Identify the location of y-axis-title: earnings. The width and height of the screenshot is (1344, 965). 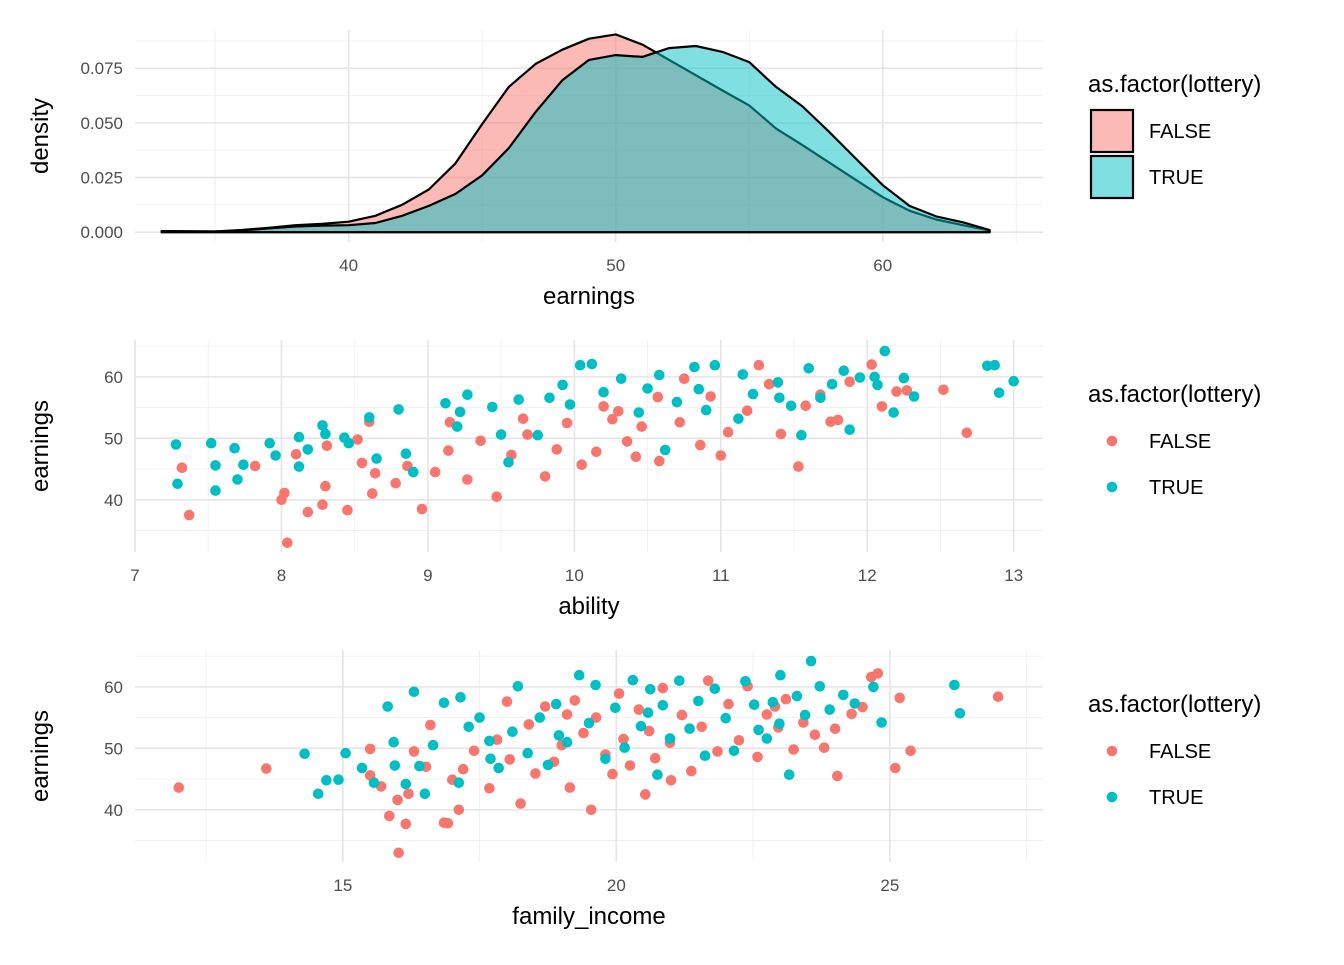
(40, 756).